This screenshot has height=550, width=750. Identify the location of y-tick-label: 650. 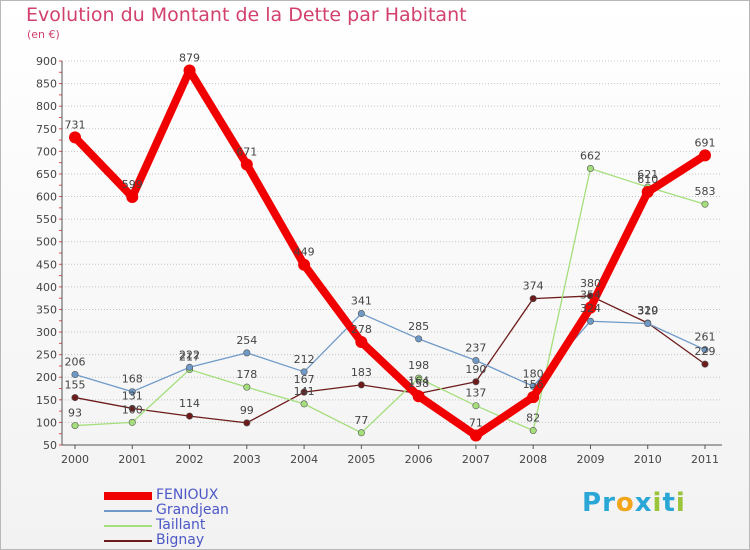
(46, 174).